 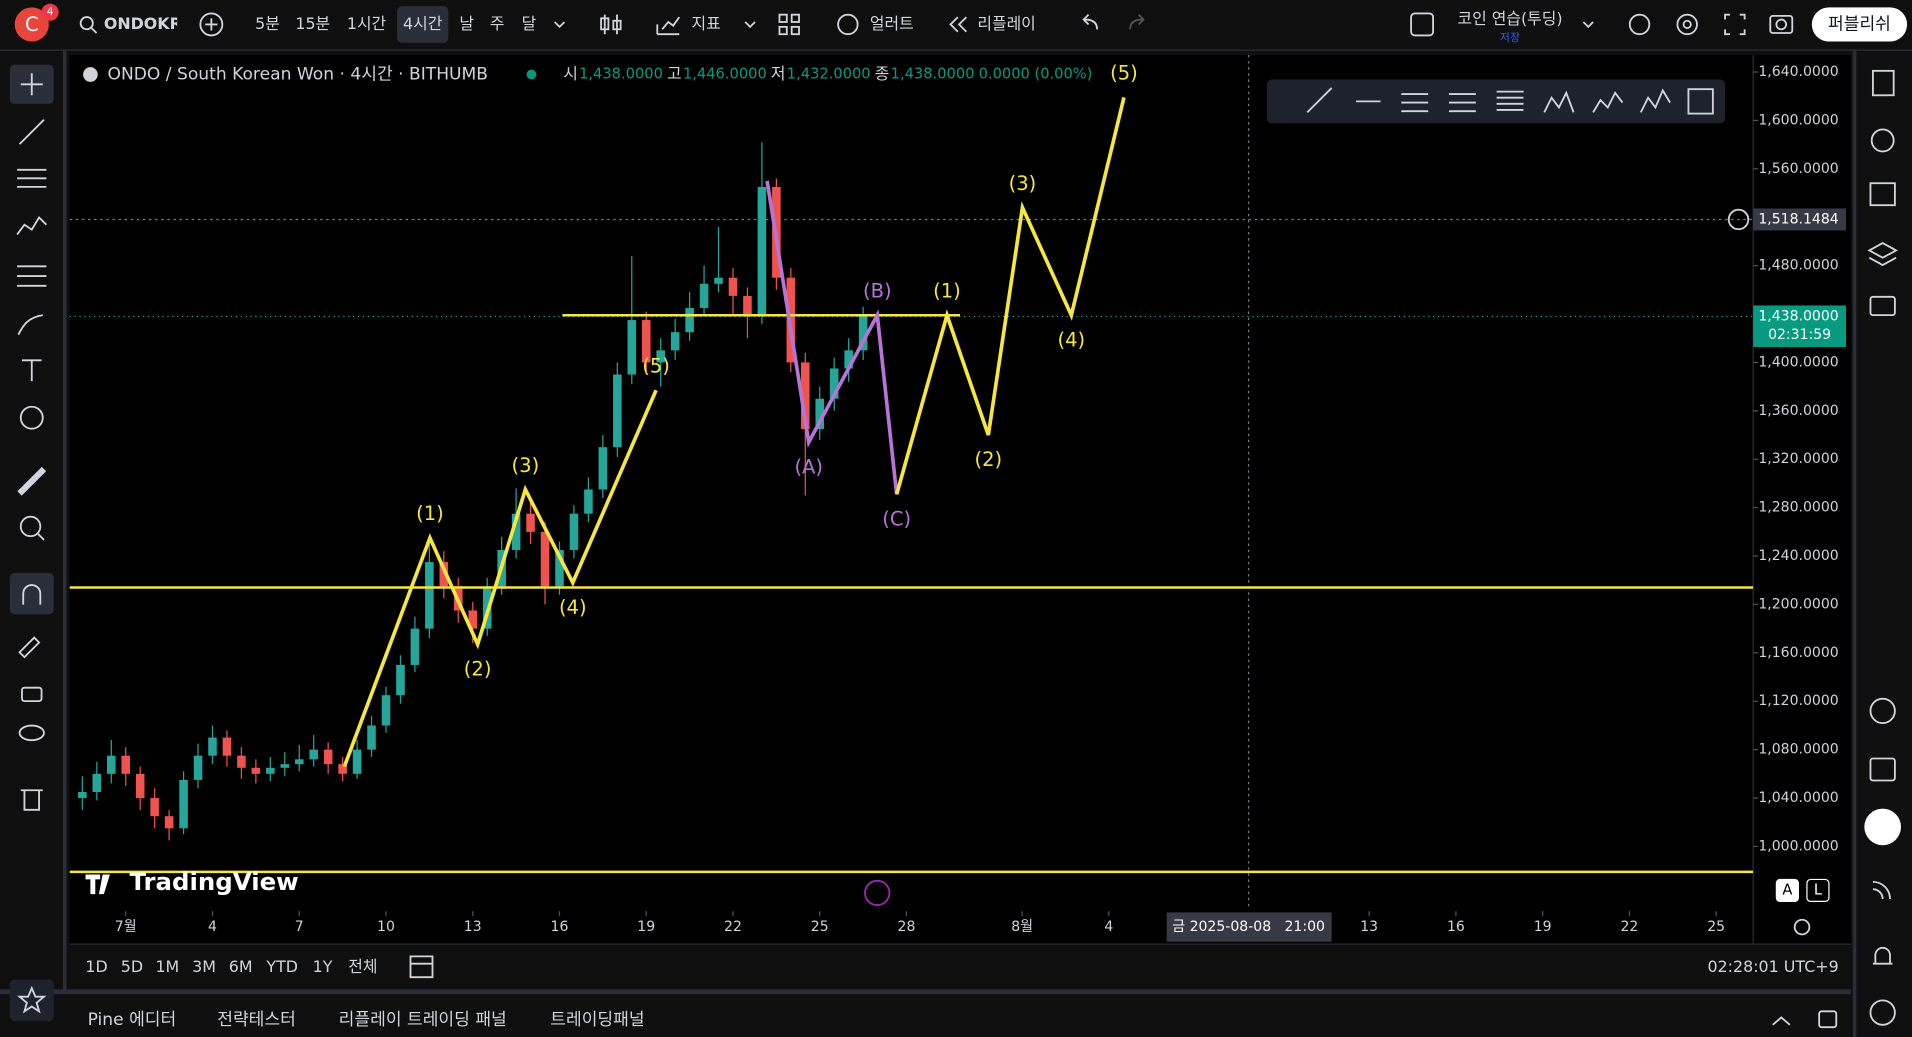 What do you see at coordinates (132, 1020) in the screenshot?
I see `bottom-tab: Pine 에디터` at bounding box center [132, 1020].